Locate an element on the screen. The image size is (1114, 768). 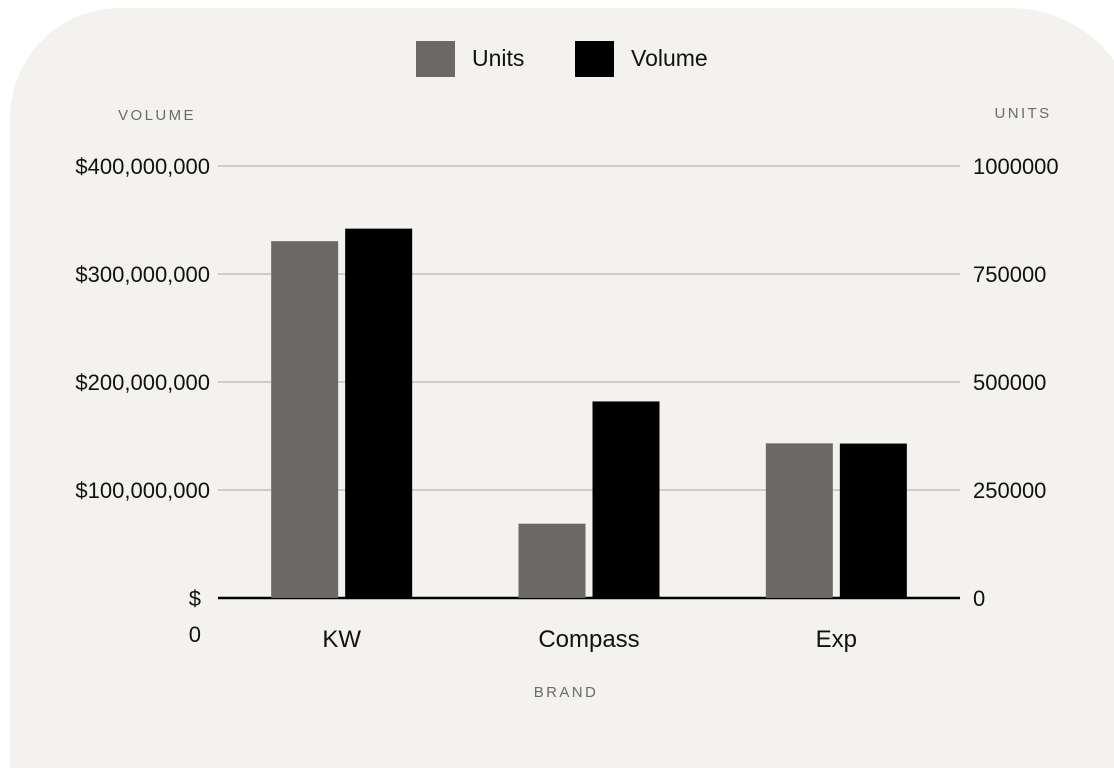
left-tick-label: $ is located at coordinates (195, 598).